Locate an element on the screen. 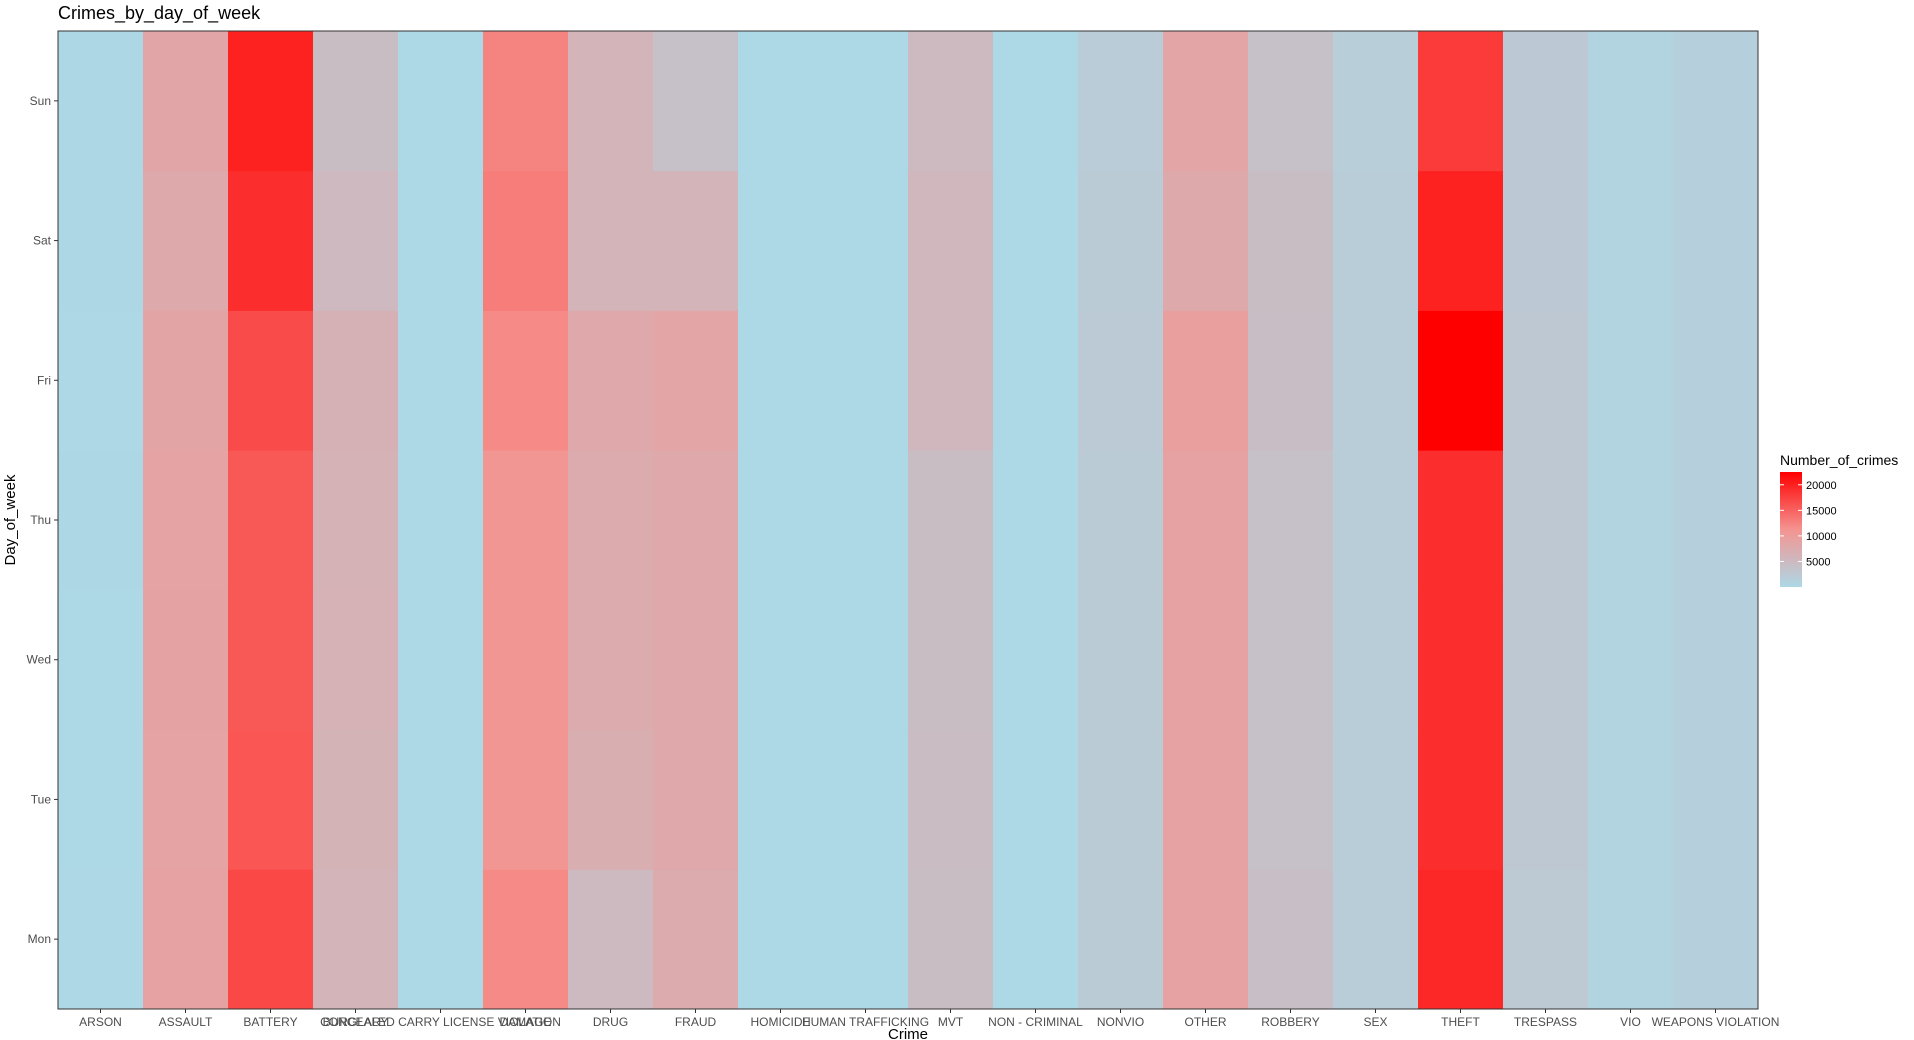 This screenshot has width=1914, height=1040. x-tick-label: NON - CRIMINAL is located at coordinates (1035, 1022).